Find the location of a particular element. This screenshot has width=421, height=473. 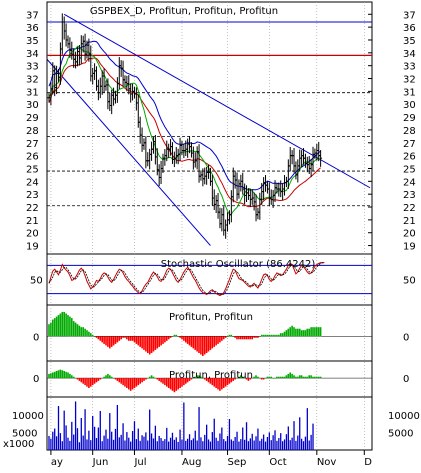

price-y-tick-right: 21 is located at coordinates (409, 221).